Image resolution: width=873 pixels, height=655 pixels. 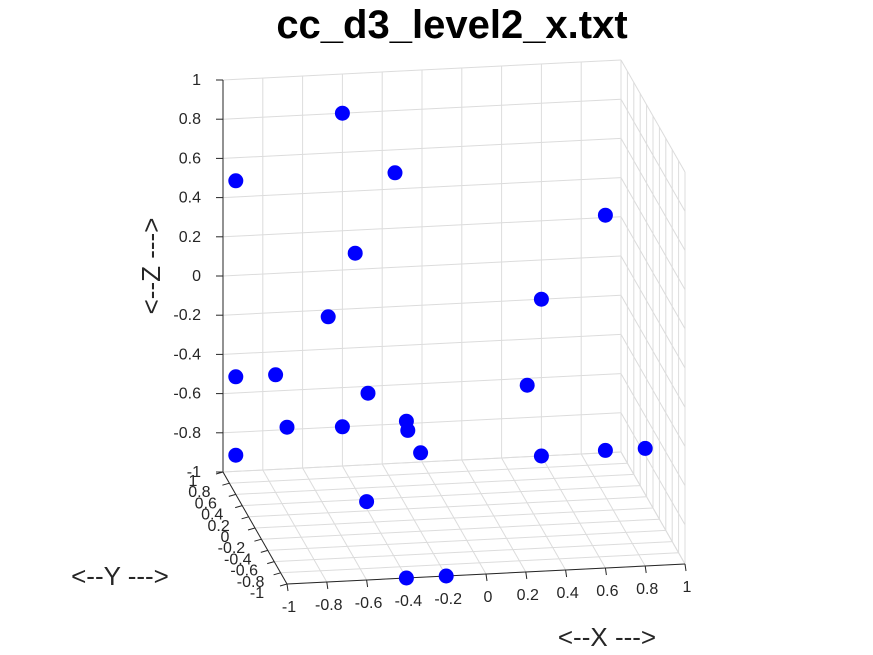 I want to click on x-tick-label: 0.8, so click(x=647, y=589).